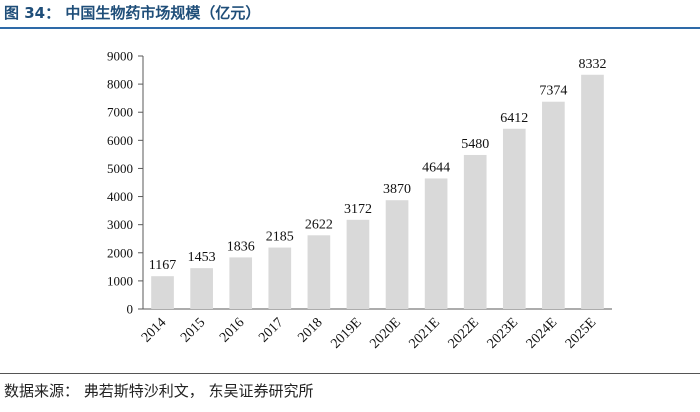 The image size is (700, 412). What do you see at coordinates (358, 264) in the screenshot?
I see `bar-2019E` at bounding box center [358, 264].